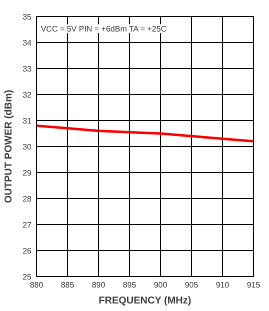 This screenshot has width=269, height=311. What do you see at coordinates (161, 285) in the screenshot?
I see `x-tick-label: 900` at bounding box center [161, 285].